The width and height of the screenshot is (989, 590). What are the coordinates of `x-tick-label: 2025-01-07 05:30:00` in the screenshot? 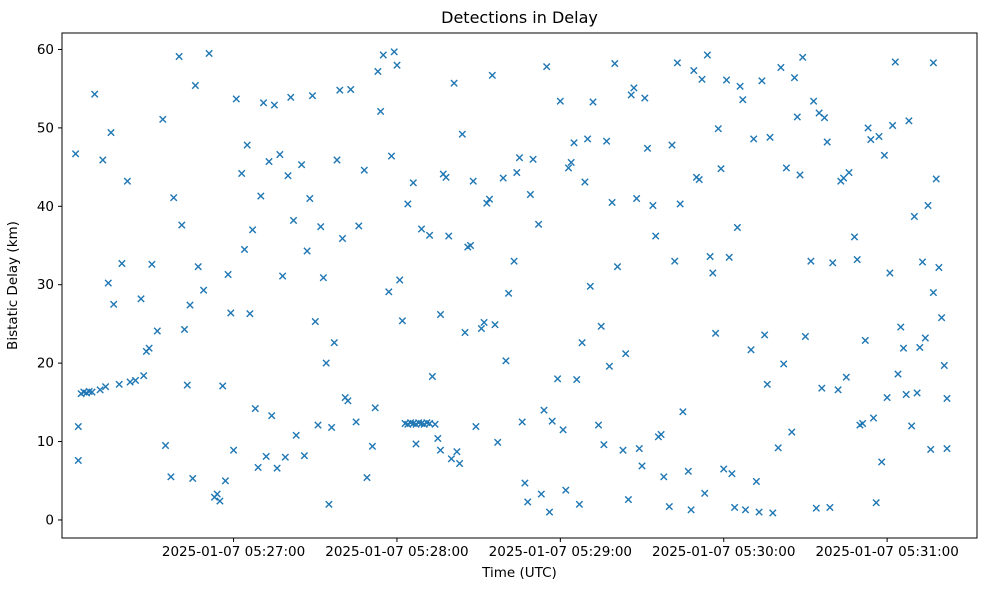 It's located at (723, 552).